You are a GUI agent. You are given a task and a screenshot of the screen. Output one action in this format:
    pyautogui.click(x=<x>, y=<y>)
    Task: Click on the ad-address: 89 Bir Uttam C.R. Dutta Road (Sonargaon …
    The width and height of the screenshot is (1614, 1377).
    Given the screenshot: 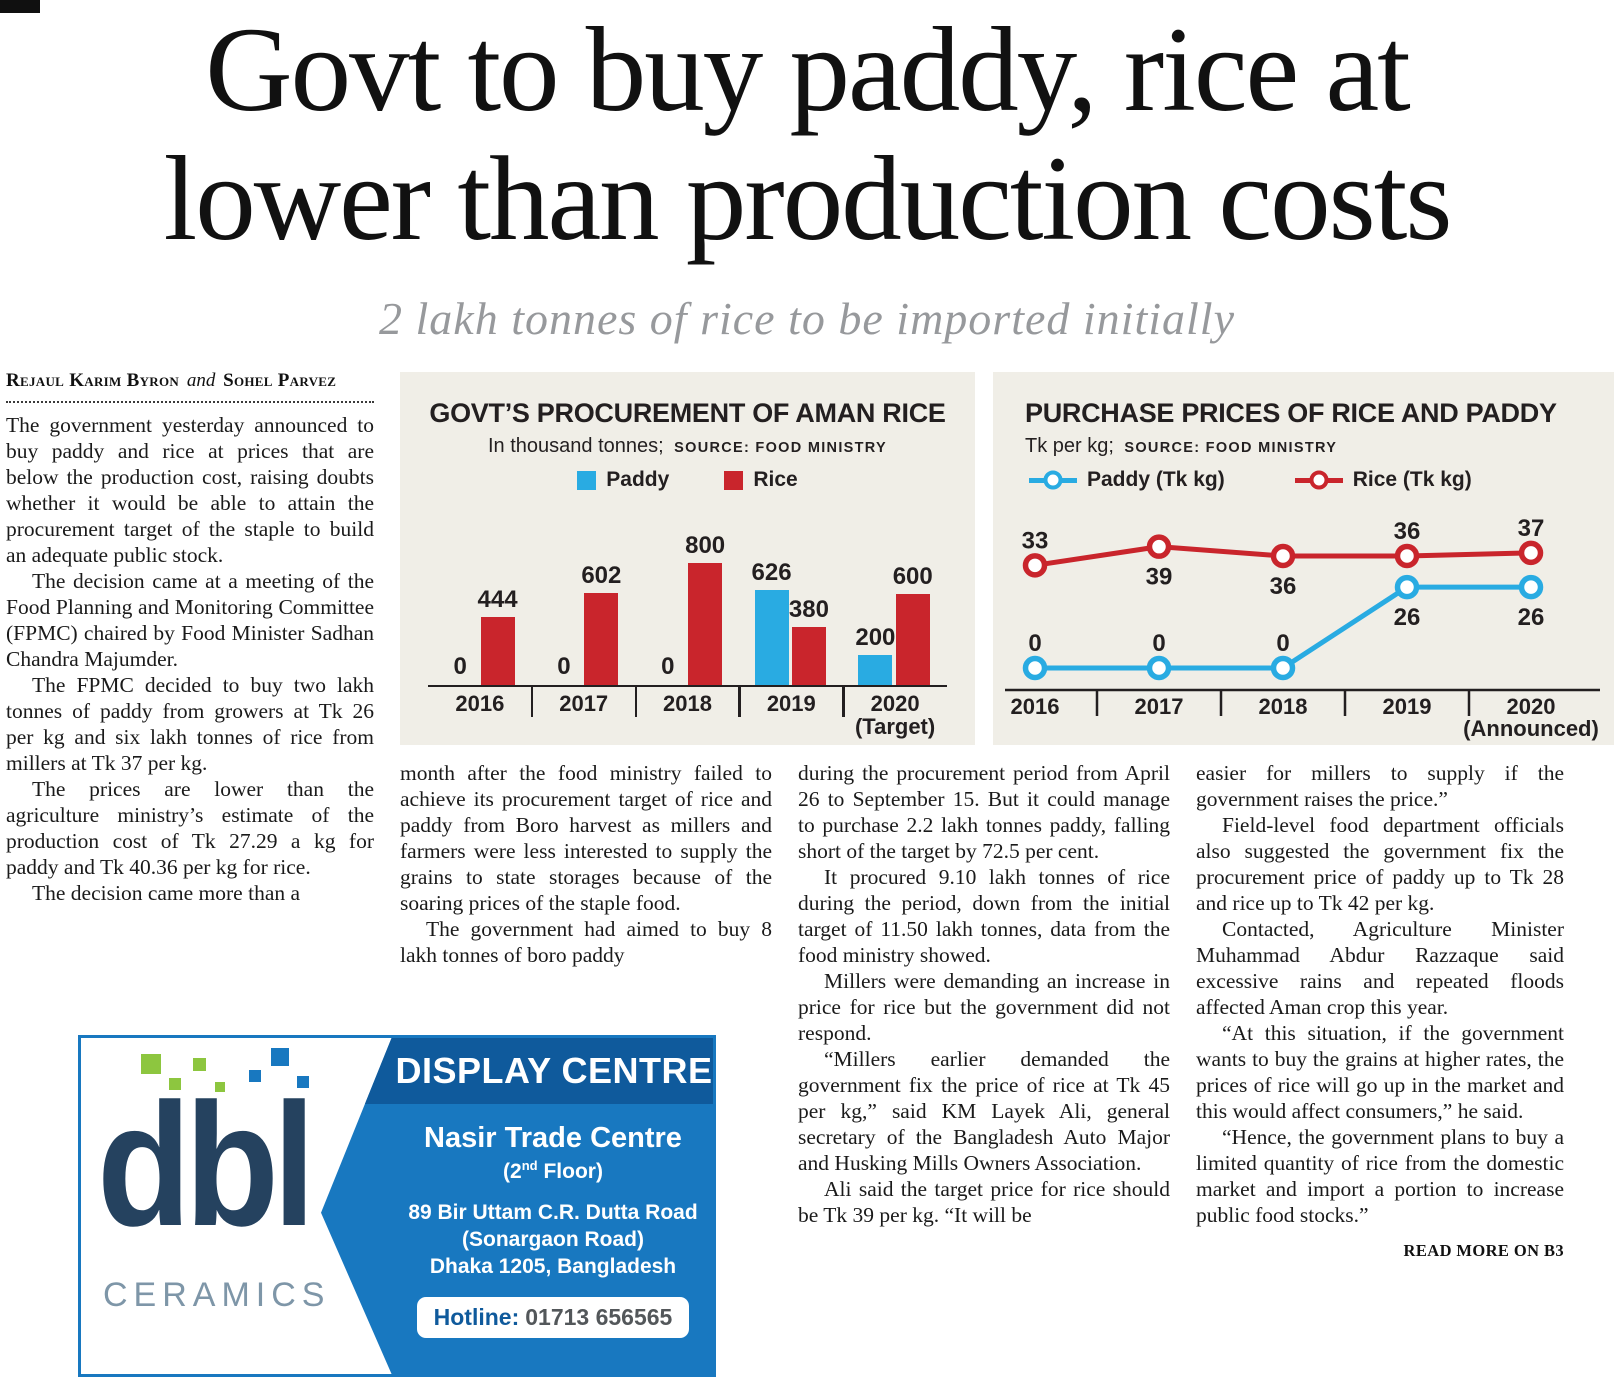 What is the action you would take?
    pyautogui.click(x=553, y=1239)
    